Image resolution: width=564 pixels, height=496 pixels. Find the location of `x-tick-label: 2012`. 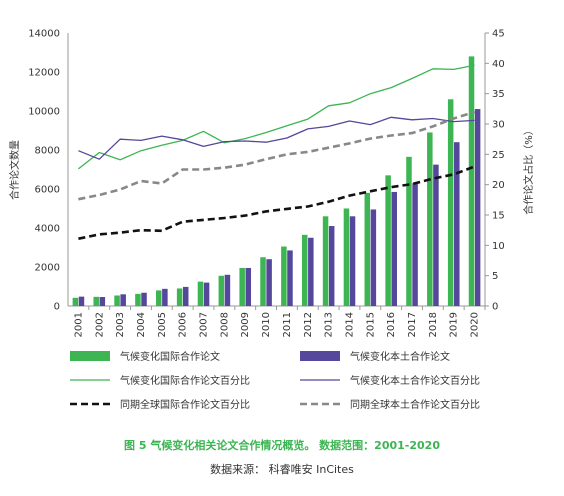

x-tick-label: 2012 is located at coordinates (308, 324).